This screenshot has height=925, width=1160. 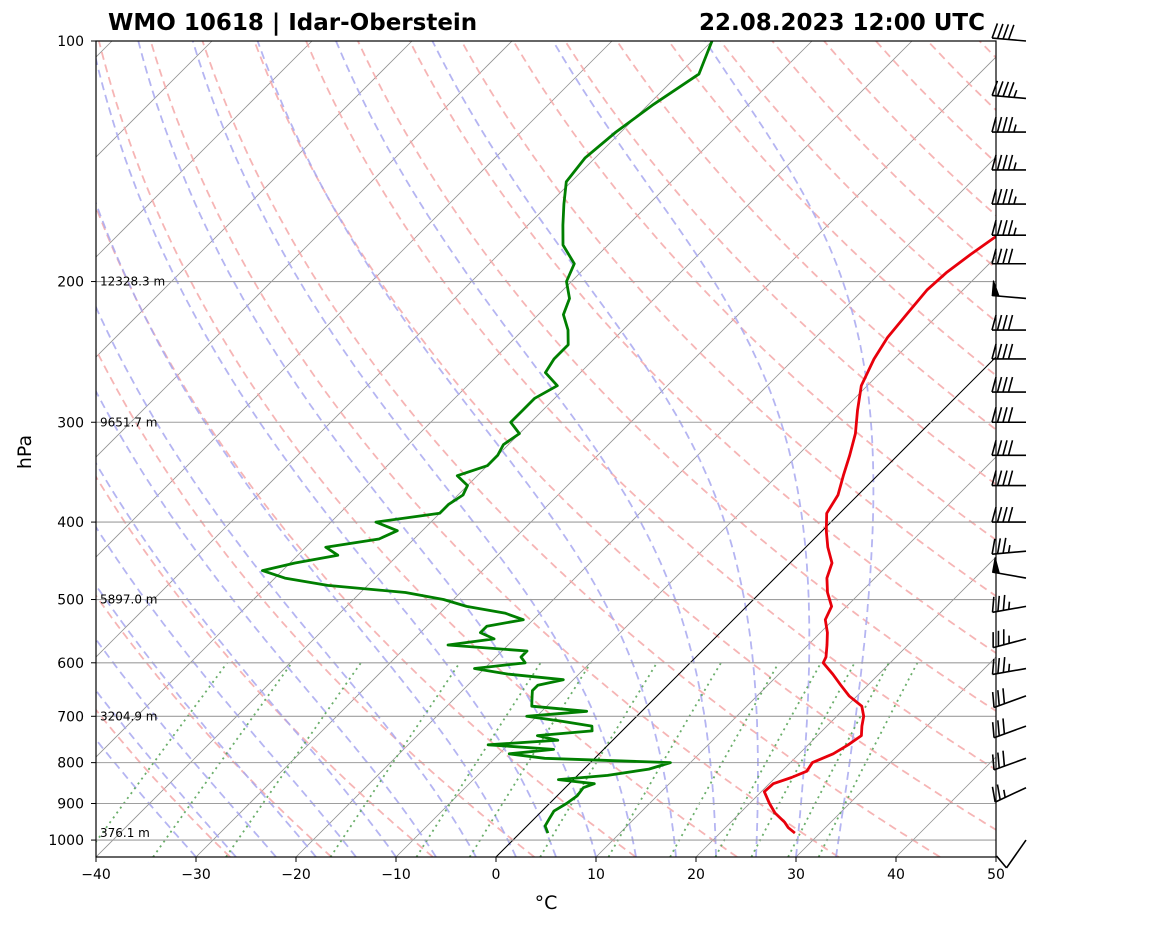 I want to click on height-label: 12328.3 m, so click(x=132, y=282).